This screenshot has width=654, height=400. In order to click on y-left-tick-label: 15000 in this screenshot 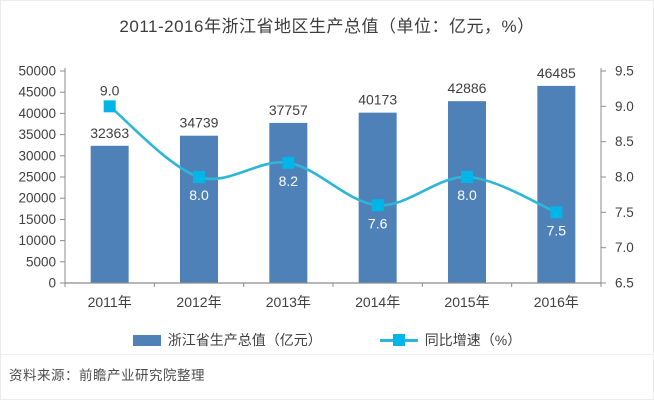, I will do `click(37, 219)`.